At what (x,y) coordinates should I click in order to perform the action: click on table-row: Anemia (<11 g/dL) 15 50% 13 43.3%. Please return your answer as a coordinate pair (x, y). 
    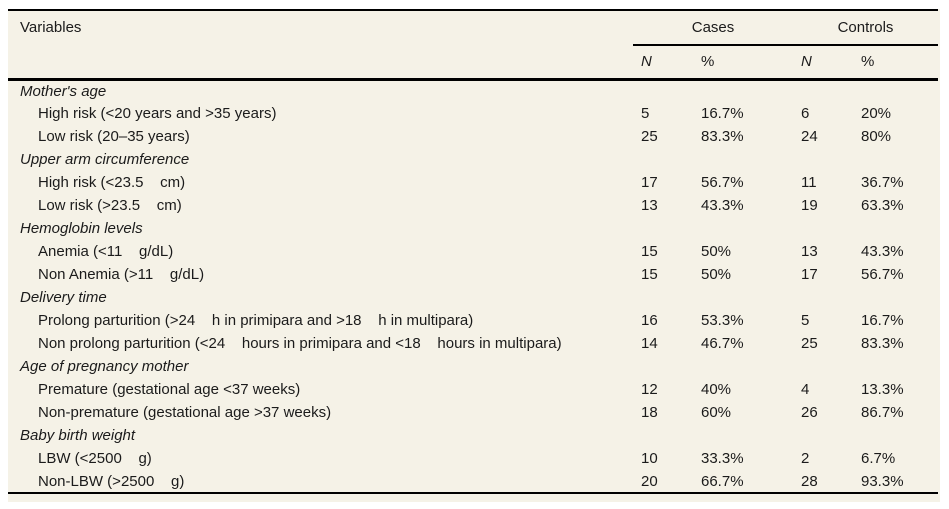
    Looking at the image, I should click on (473, 251).